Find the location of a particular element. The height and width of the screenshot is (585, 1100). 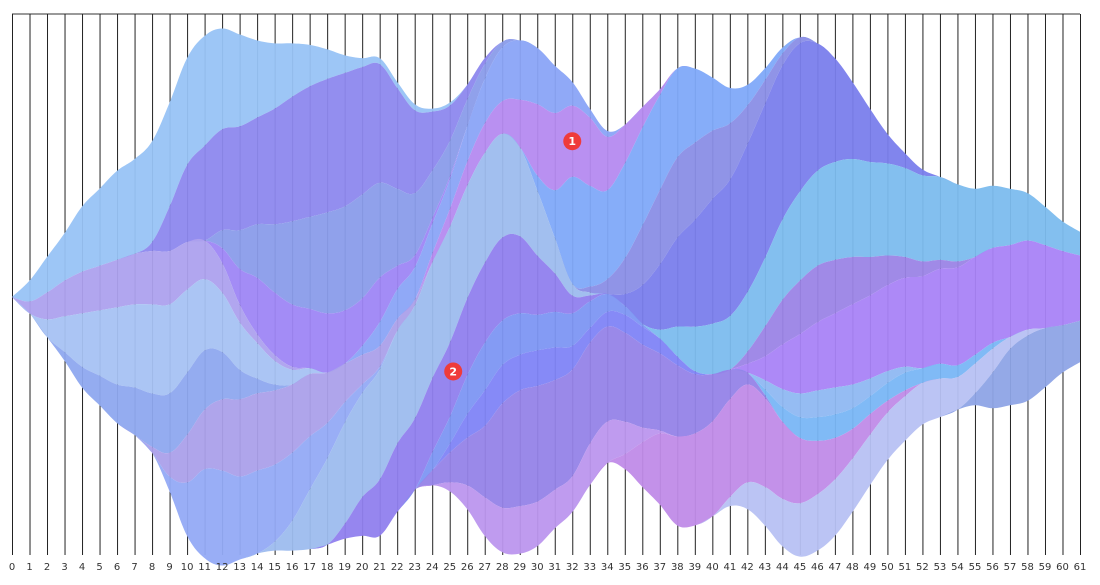

x-tick-label: 29 is located at coordinates (519, 567).